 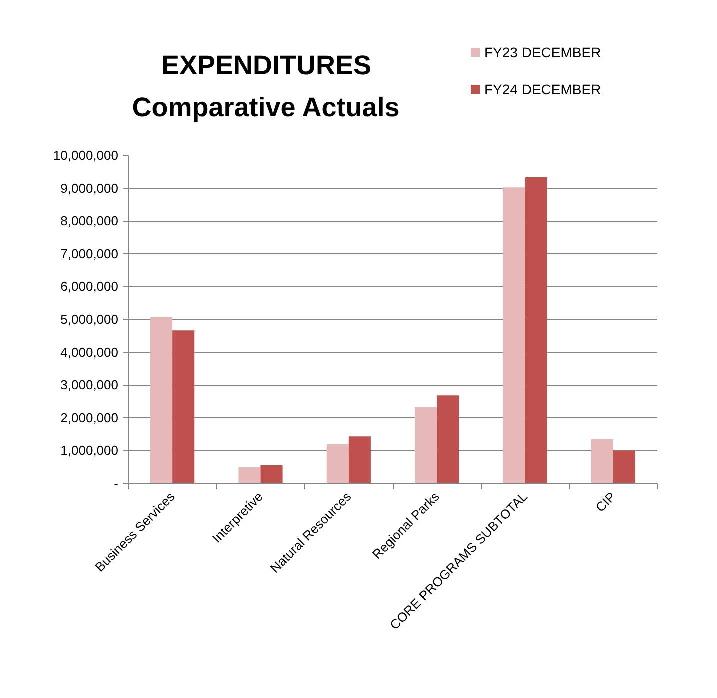 What do you see at coordinates (89, 221) in the screenshot?
I see `y-tick-label: 8,000,000` at bounding box center [89, 221].